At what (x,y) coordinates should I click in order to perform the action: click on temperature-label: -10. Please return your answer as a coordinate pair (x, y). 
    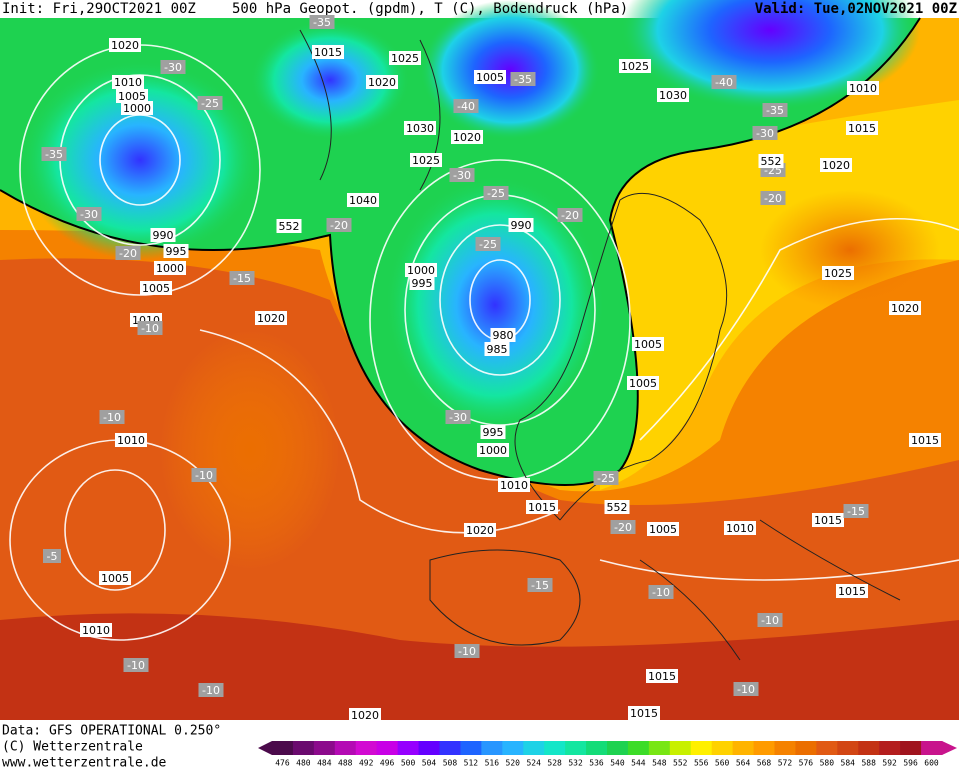
    Looking at the image, I should click on (204, 475).